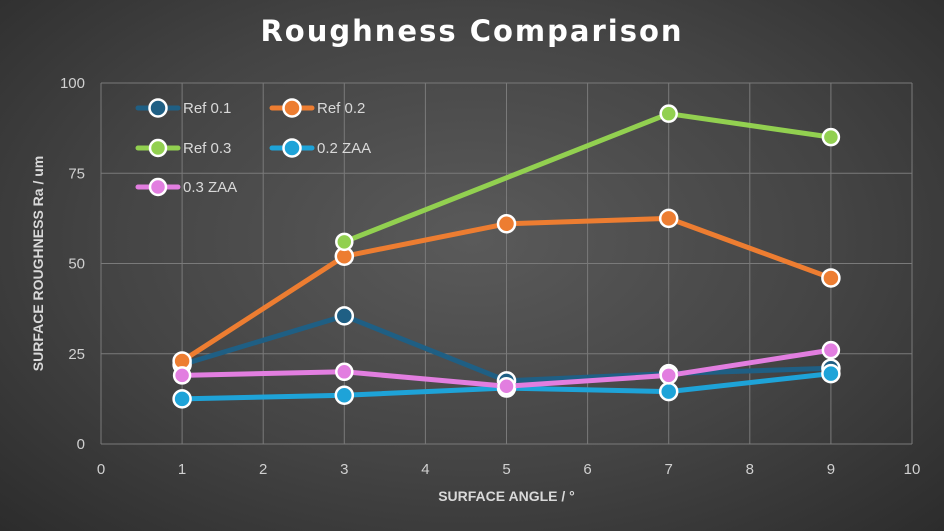  Describe the element at coordinates (344, 469) in the screenshot. I see `x-tick-label: 3` at that location.